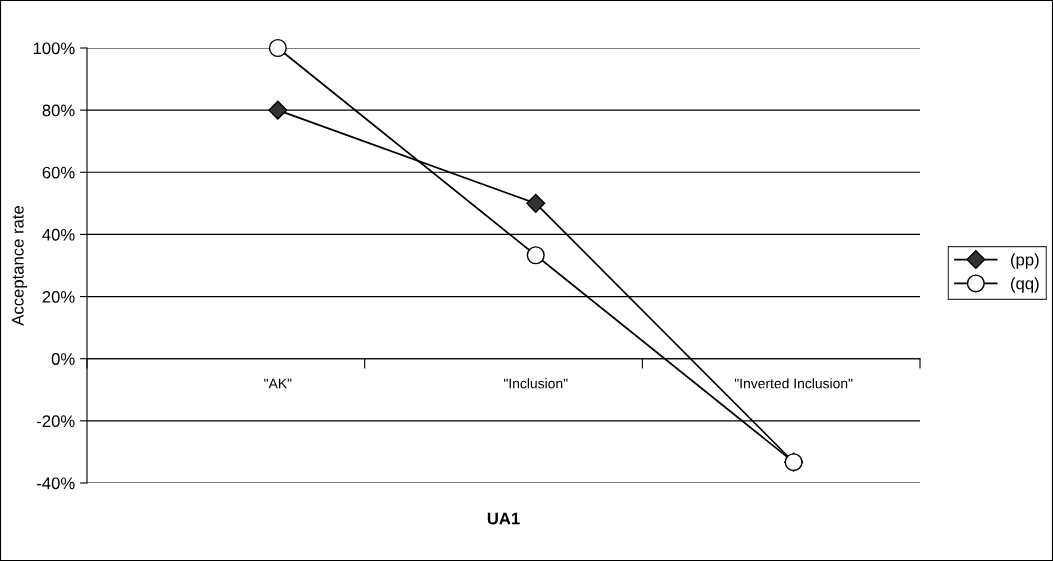  What do you see at coordinates (793, 383) in the screenshot?
I see `x-tick-label: "Inverted Inclusion"` at bounding box center [793, 383].